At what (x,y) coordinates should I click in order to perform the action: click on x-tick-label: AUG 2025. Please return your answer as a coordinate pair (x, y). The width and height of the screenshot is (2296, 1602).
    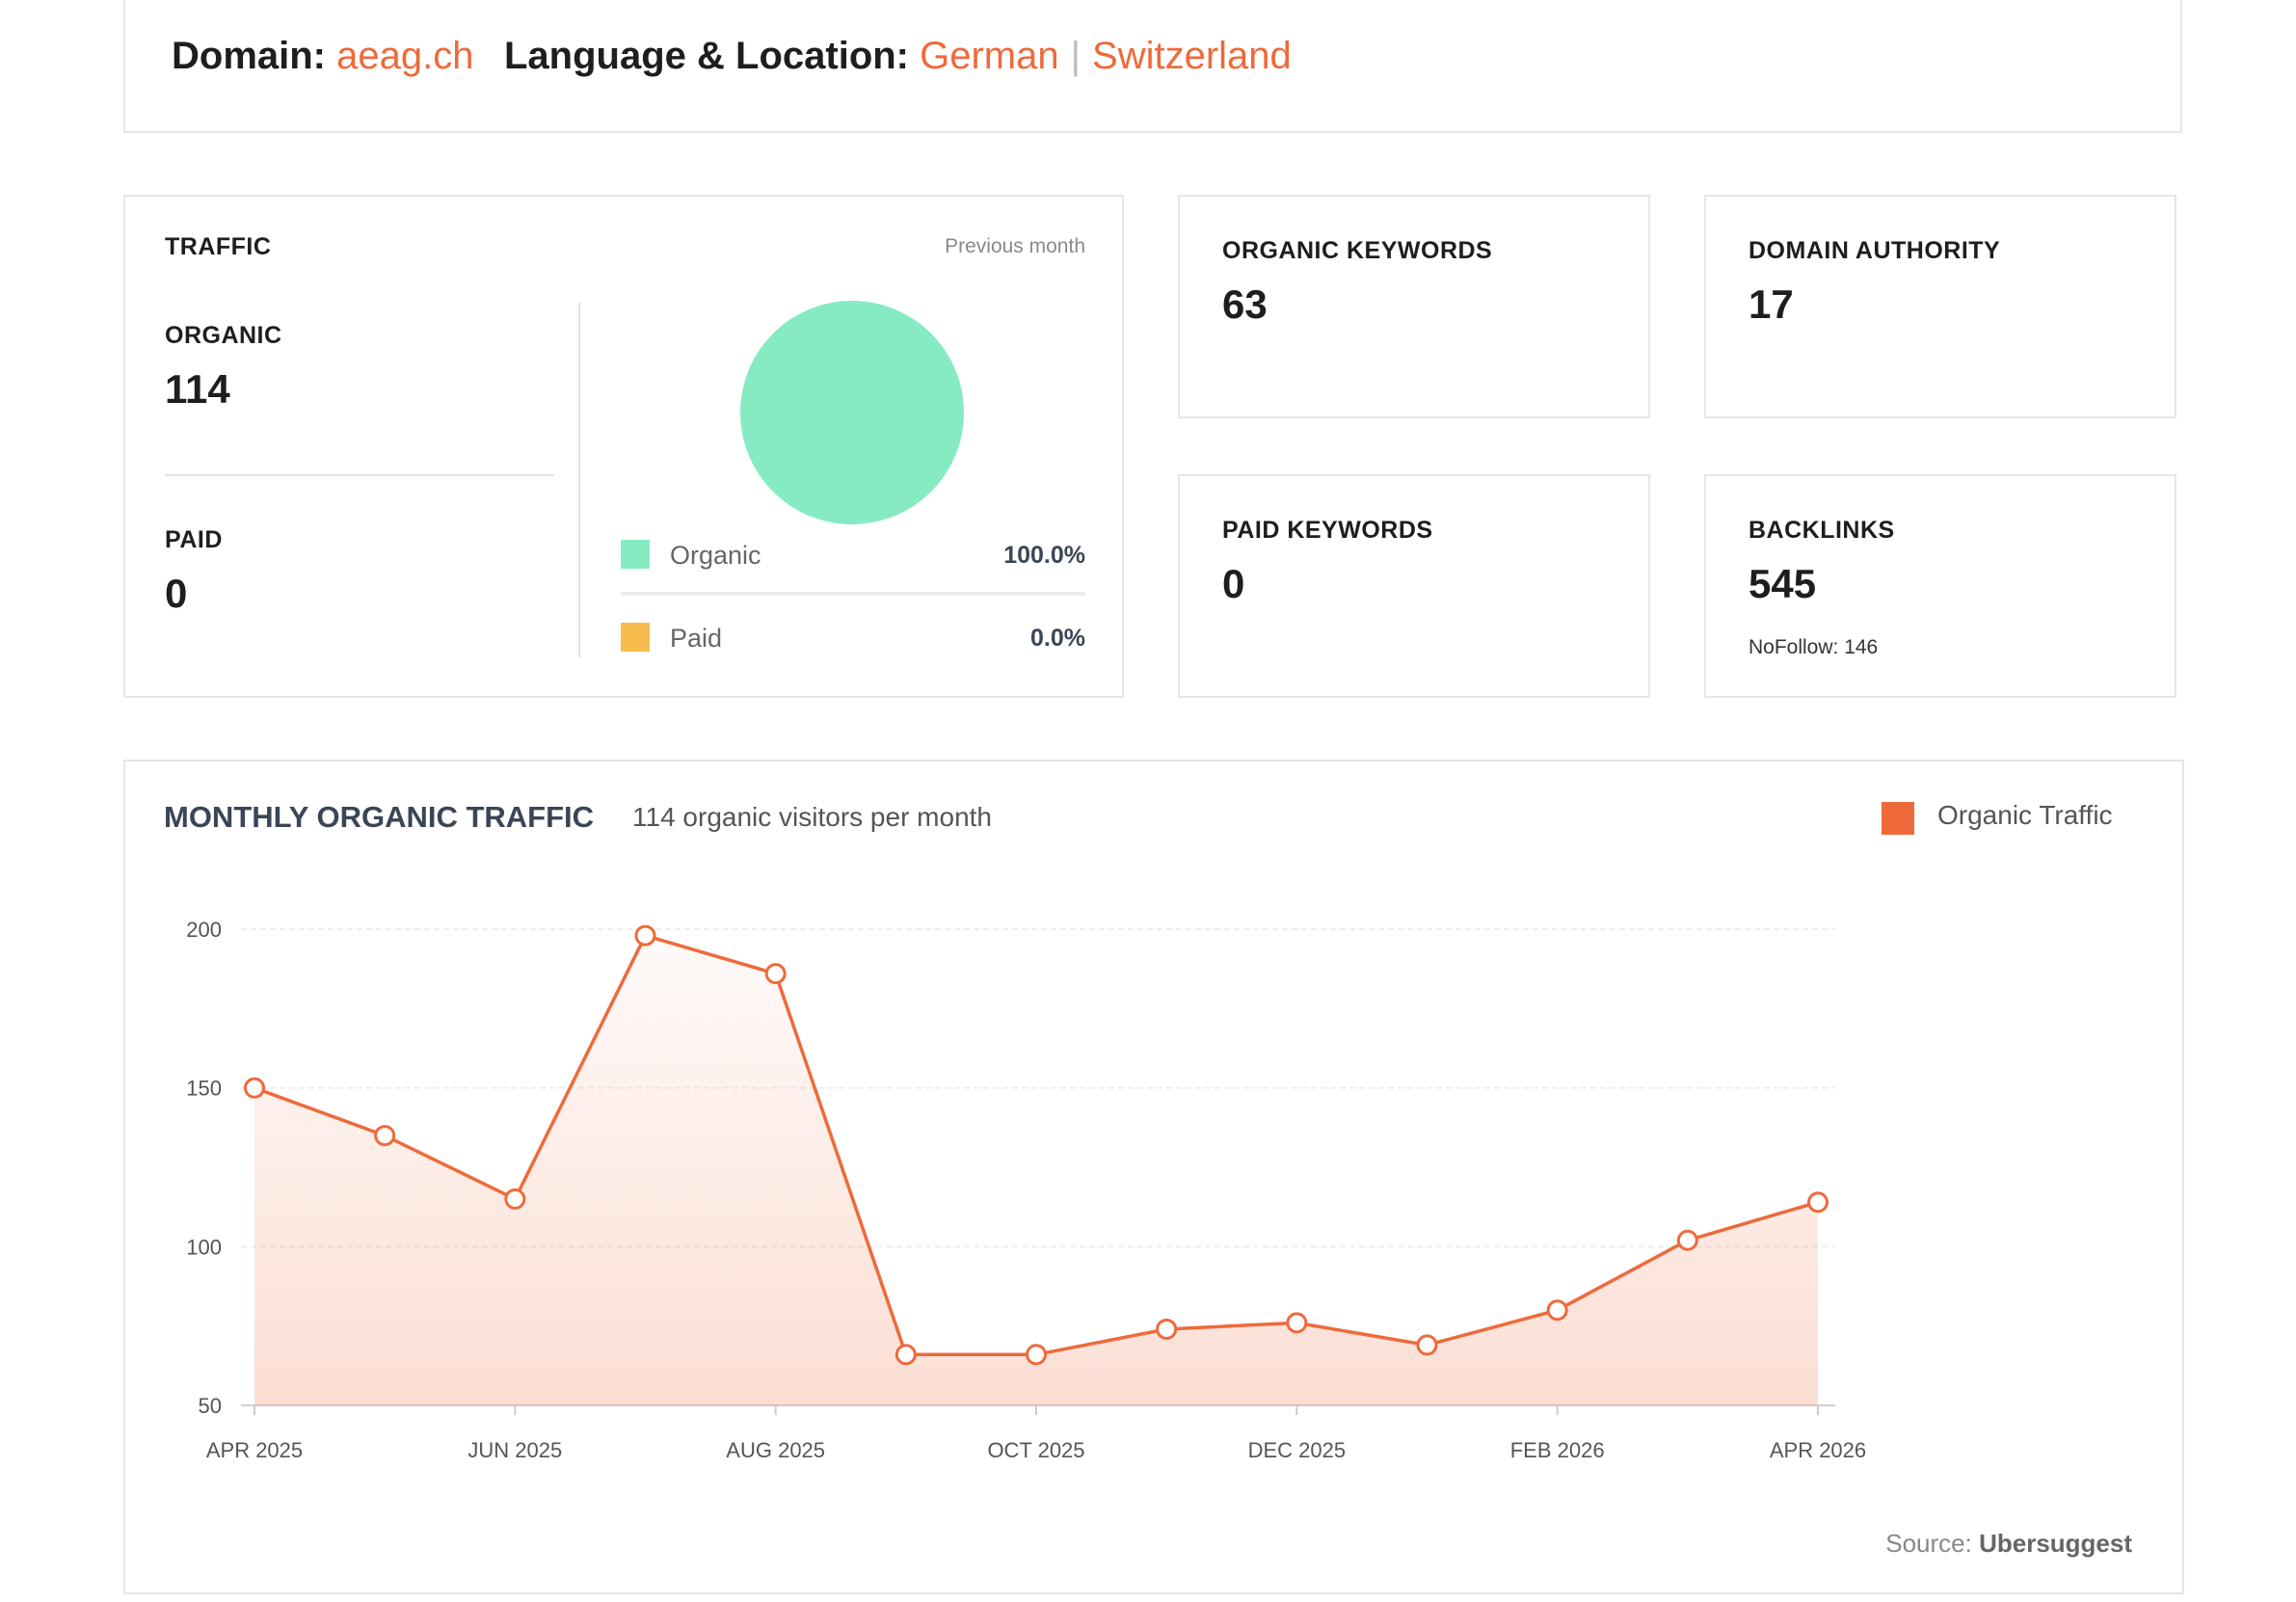
    Looking at the image, I should click on (776, 1450).